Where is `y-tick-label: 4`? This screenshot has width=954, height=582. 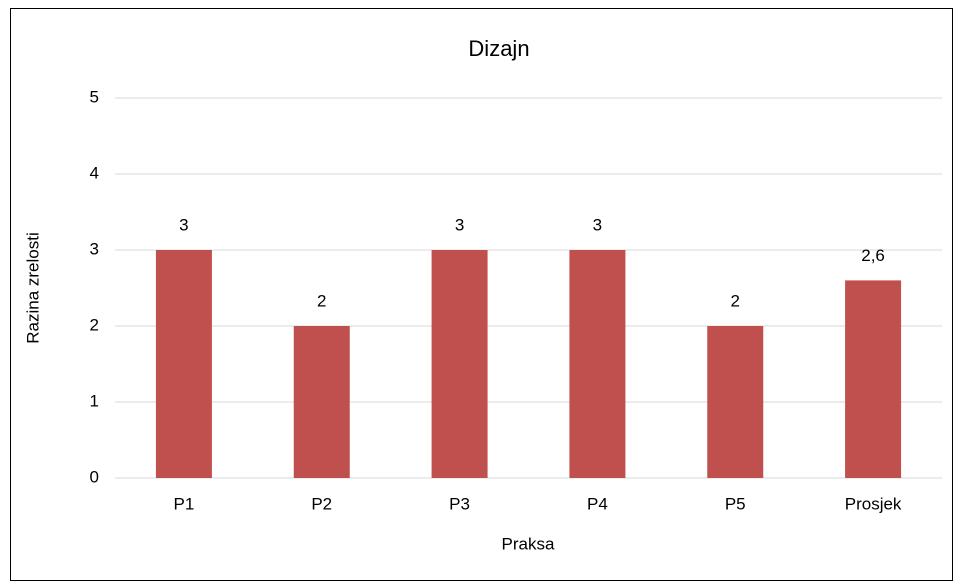
y-tick-label: 4 is located at coordinates (94, 172).